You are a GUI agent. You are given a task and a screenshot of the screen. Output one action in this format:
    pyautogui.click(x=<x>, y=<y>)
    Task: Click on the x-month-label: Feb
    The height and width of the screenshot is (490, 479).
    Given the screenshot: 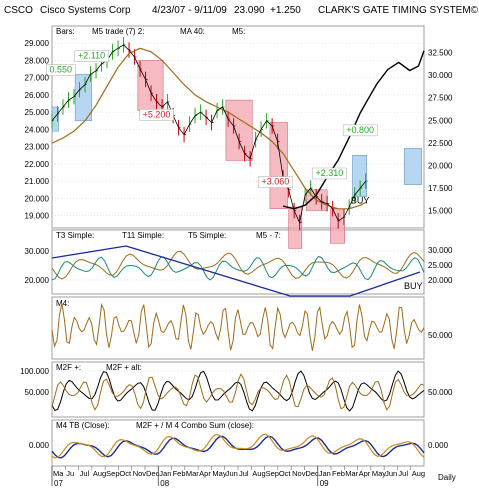 What is the action you would take?
    pyautogui.click(x=338, y=473)
    